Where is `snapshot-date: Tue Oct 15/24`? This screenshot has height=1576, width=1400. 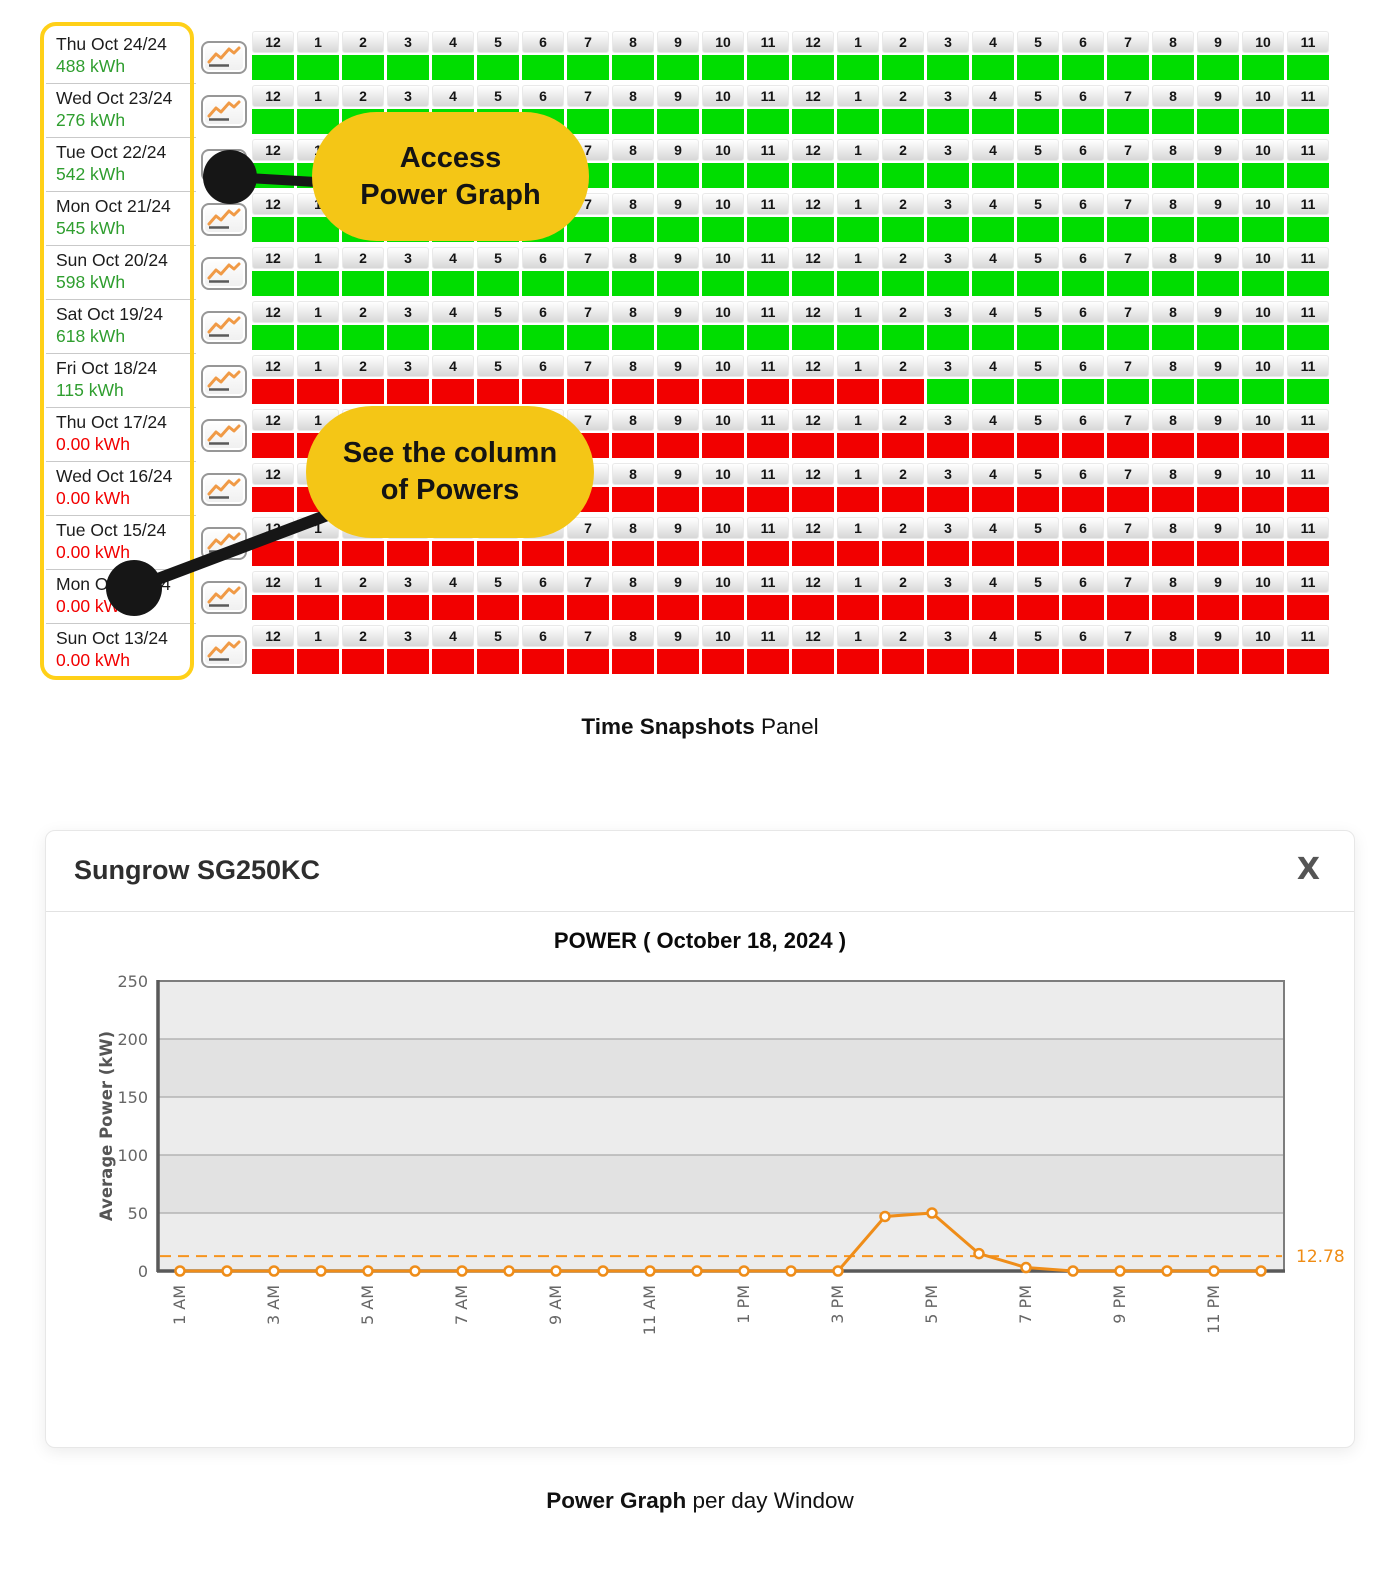
snapshot-date: Tue Oct 15/24 is located at coordinates (111, 530).